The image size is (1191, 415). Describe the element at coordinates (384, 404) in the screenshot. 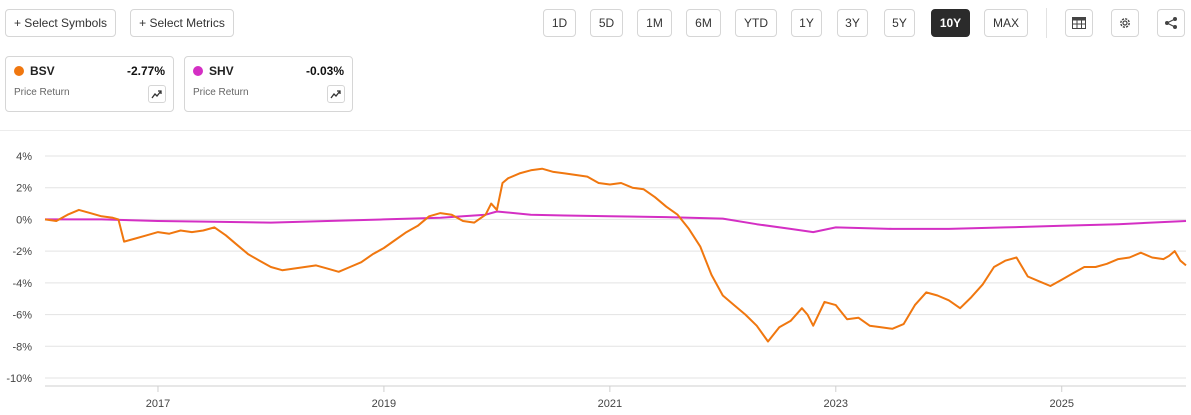

I see `x-tick-label: 2019` at that location.